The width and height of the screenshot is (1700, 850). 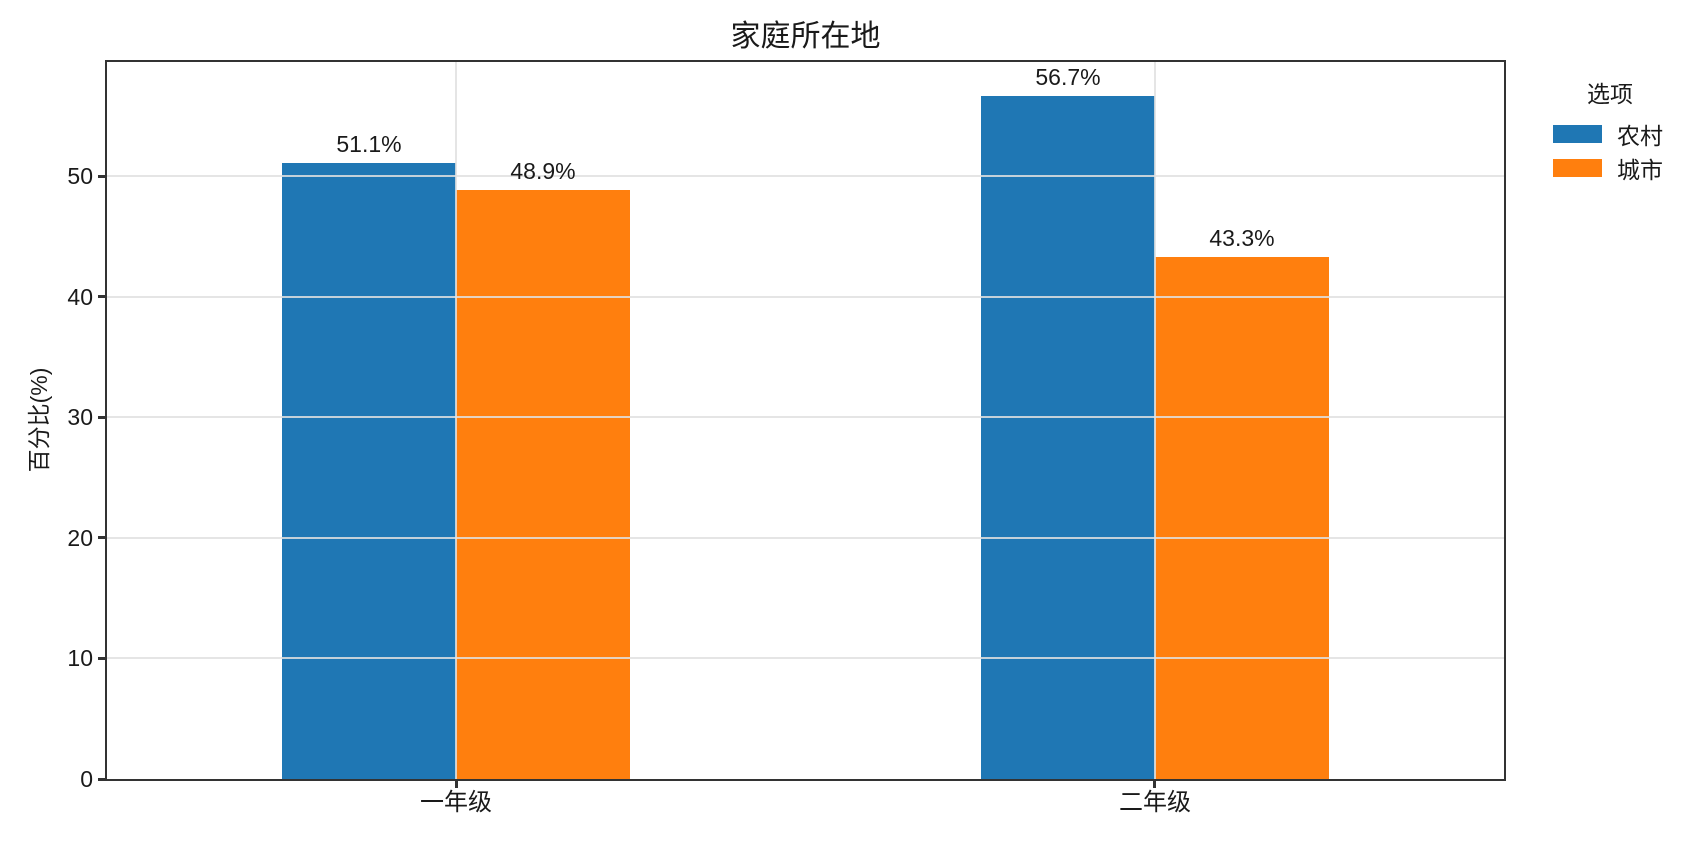 I want to click on y-tick-label: 10, so click(x=80, y=658).